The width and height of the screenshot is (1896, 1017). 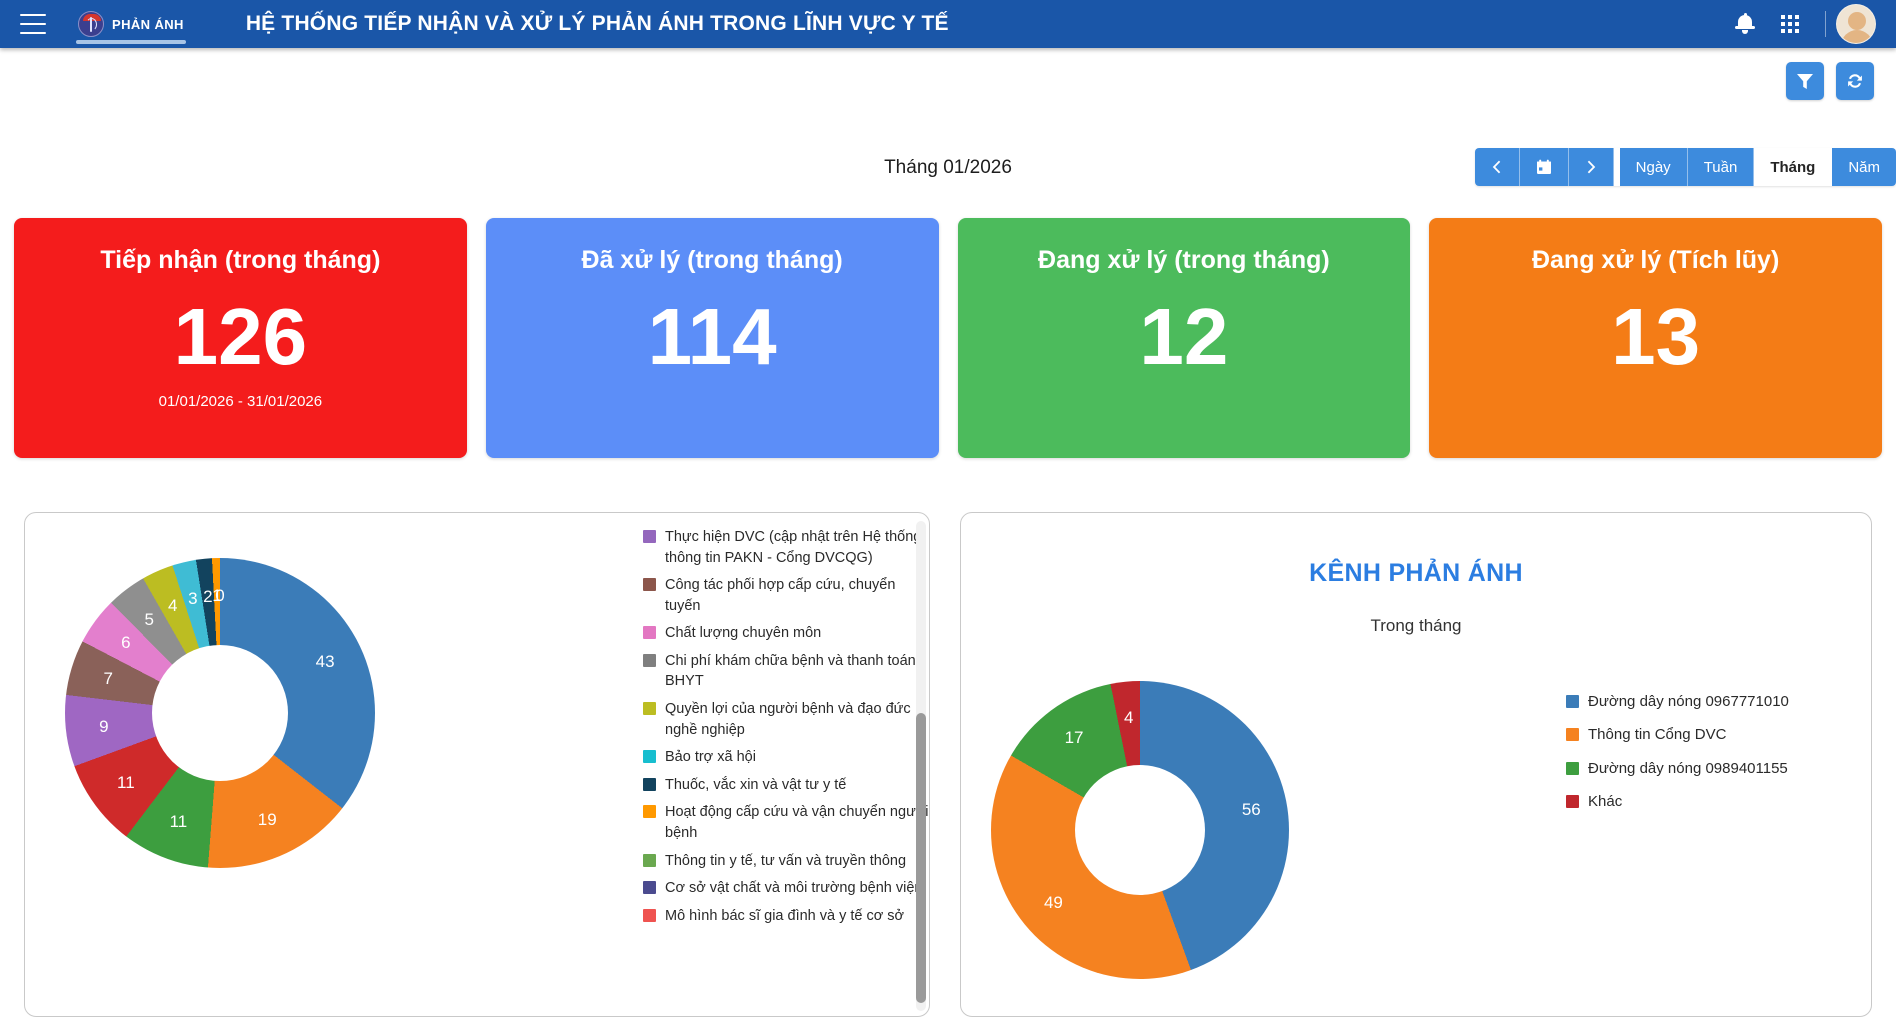 What do you see at coordinates (1688, 768) in the screenshot?
I see `legend-item-label: Đường dây nóng 0989401155` at bounding box center [1688, 768].